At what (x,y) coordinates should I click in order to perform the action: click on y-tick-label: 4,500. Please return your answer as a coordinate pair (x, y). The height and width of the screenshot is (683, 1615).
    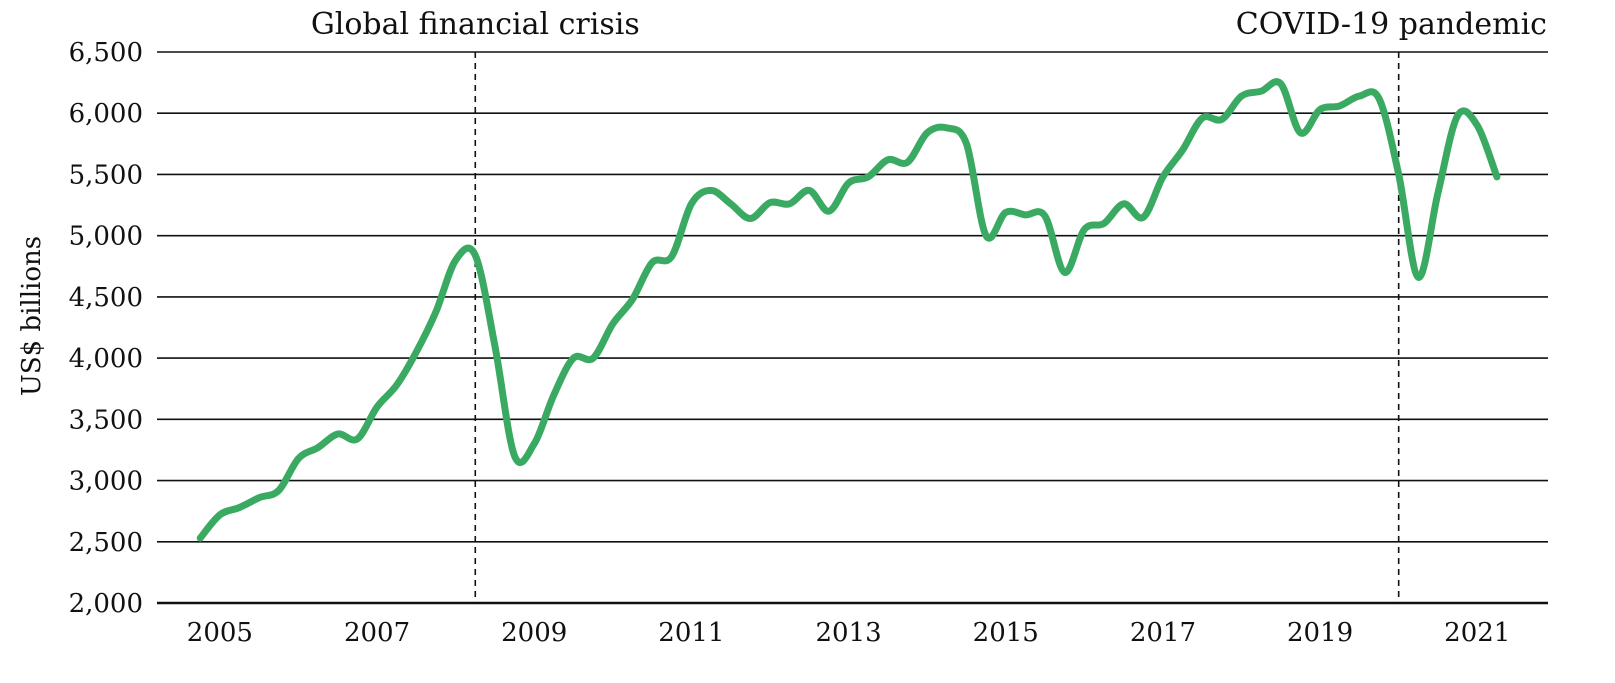
    Looking at the image, I should click on (106, 298).